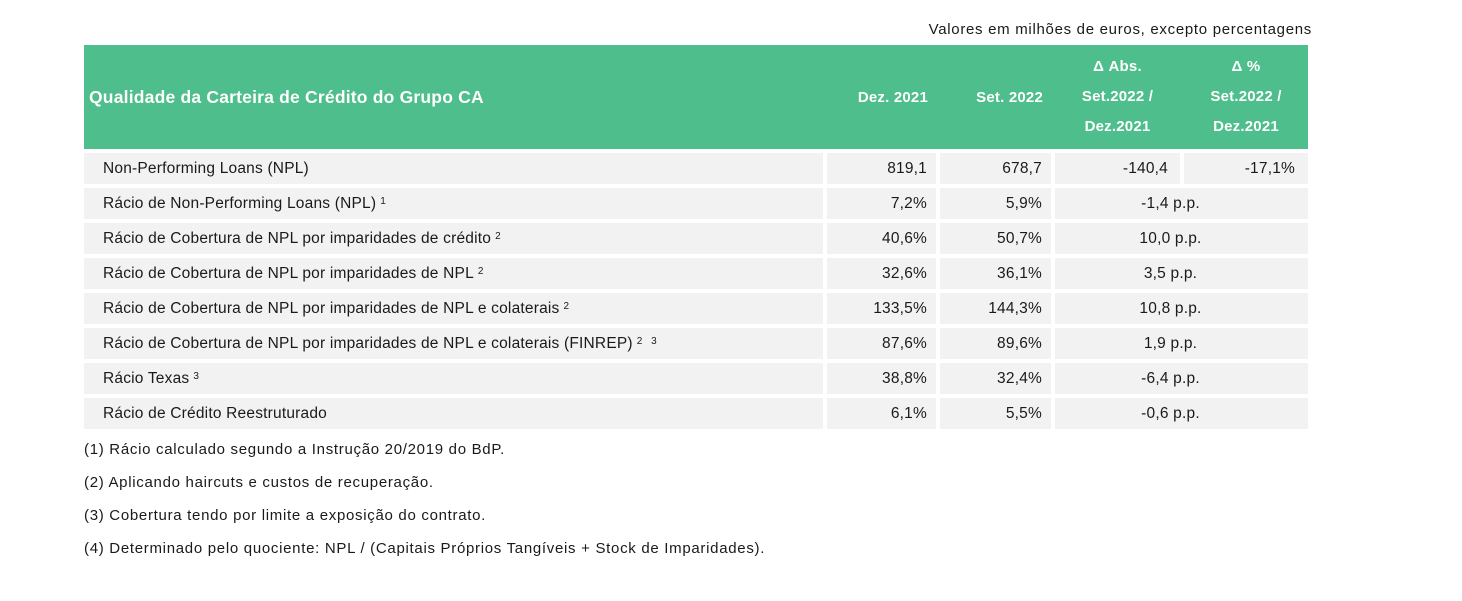 This screenshot has height=601, width=1462. Describe the element at coordinates (1246, 66) in the screenshot. I see `delta-pct-line1: Δ %` at that location.